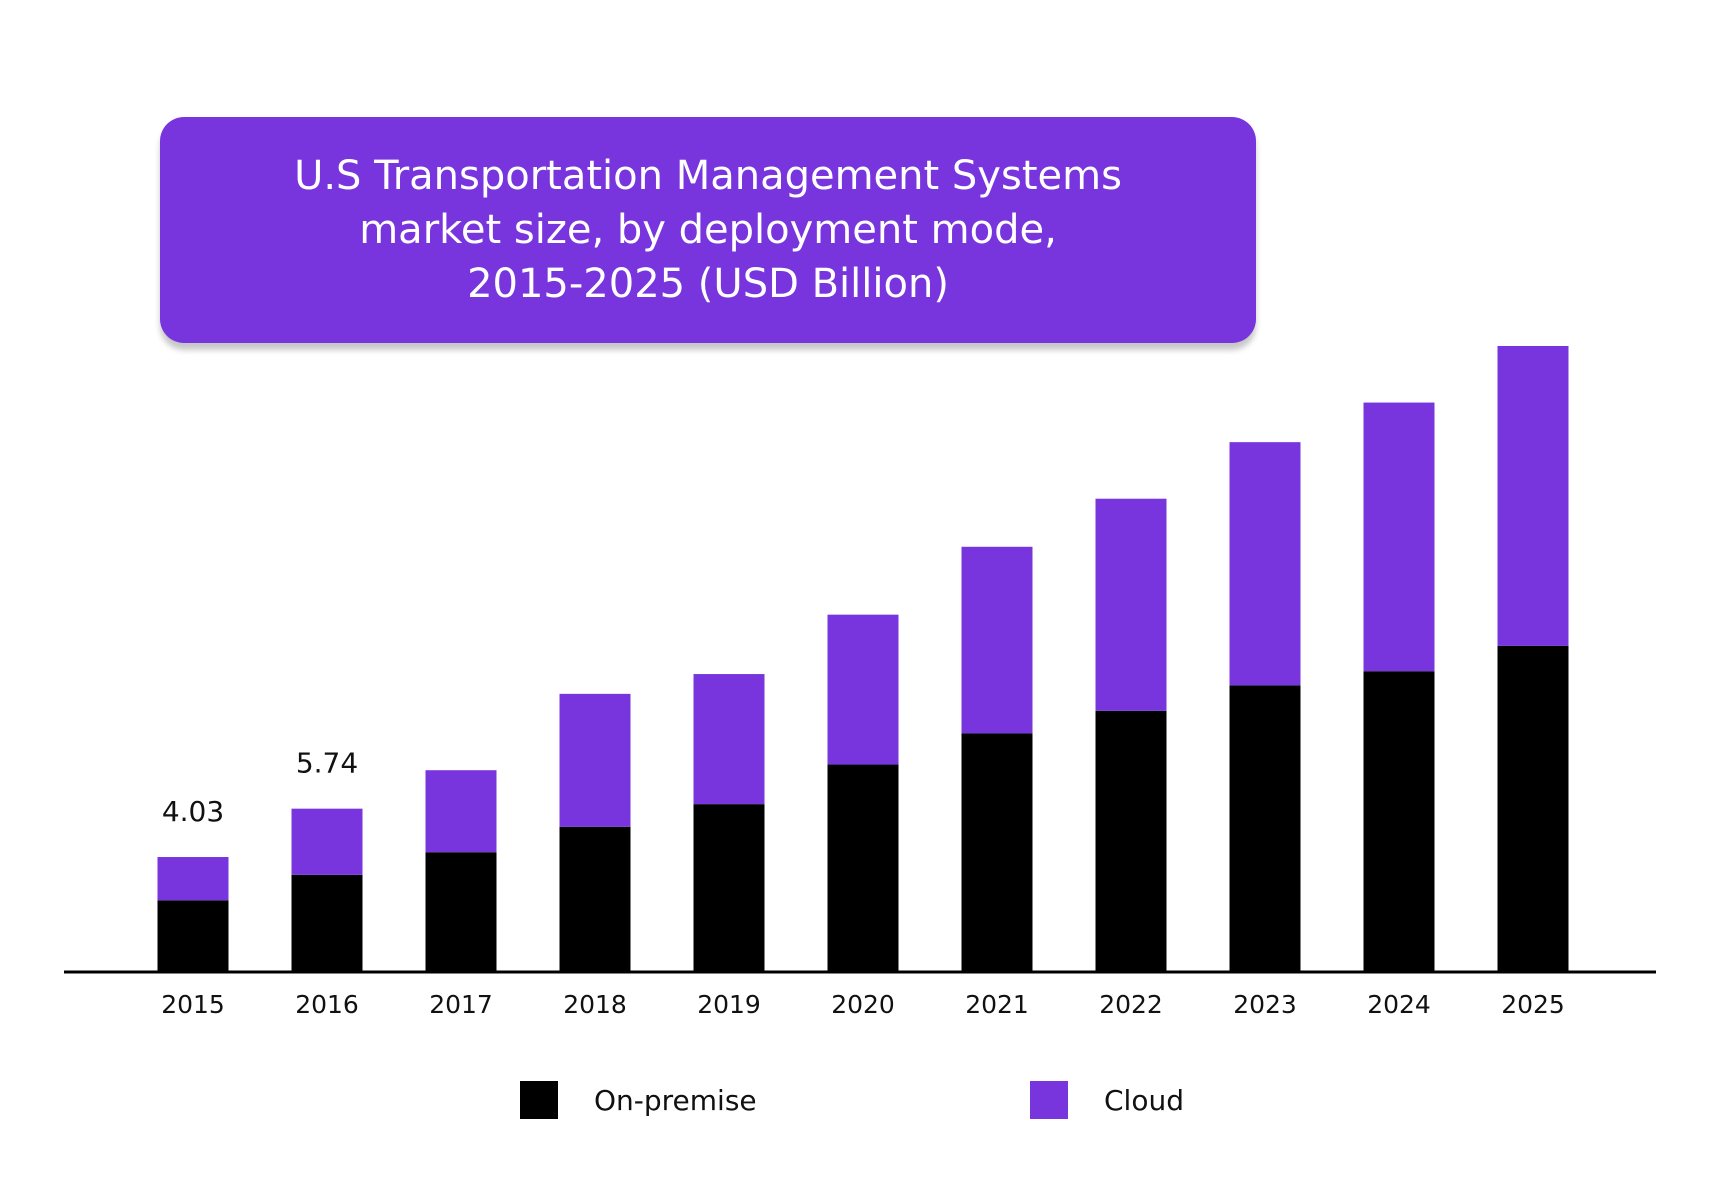 The height and width of the screenshot is (1180, 1715). I want to click on bar-on-premise-2019, so click(729, 887).